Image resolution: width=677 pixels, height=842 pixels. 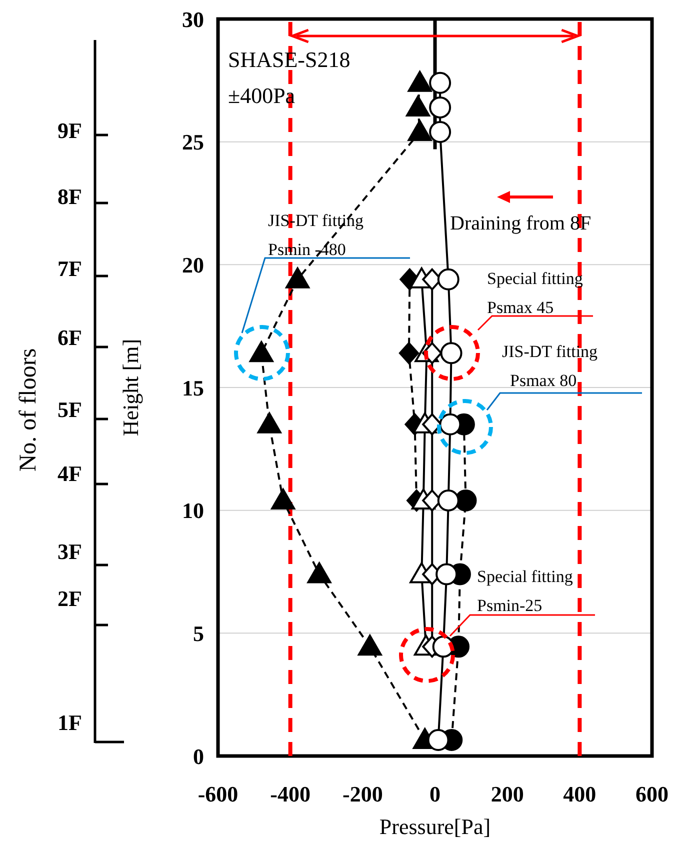 What do you see at coordinates (550, 366) in the screenshot?
I see `annotation: JIS-DT fitting Psmax 80` at bounding box center [550, 366].